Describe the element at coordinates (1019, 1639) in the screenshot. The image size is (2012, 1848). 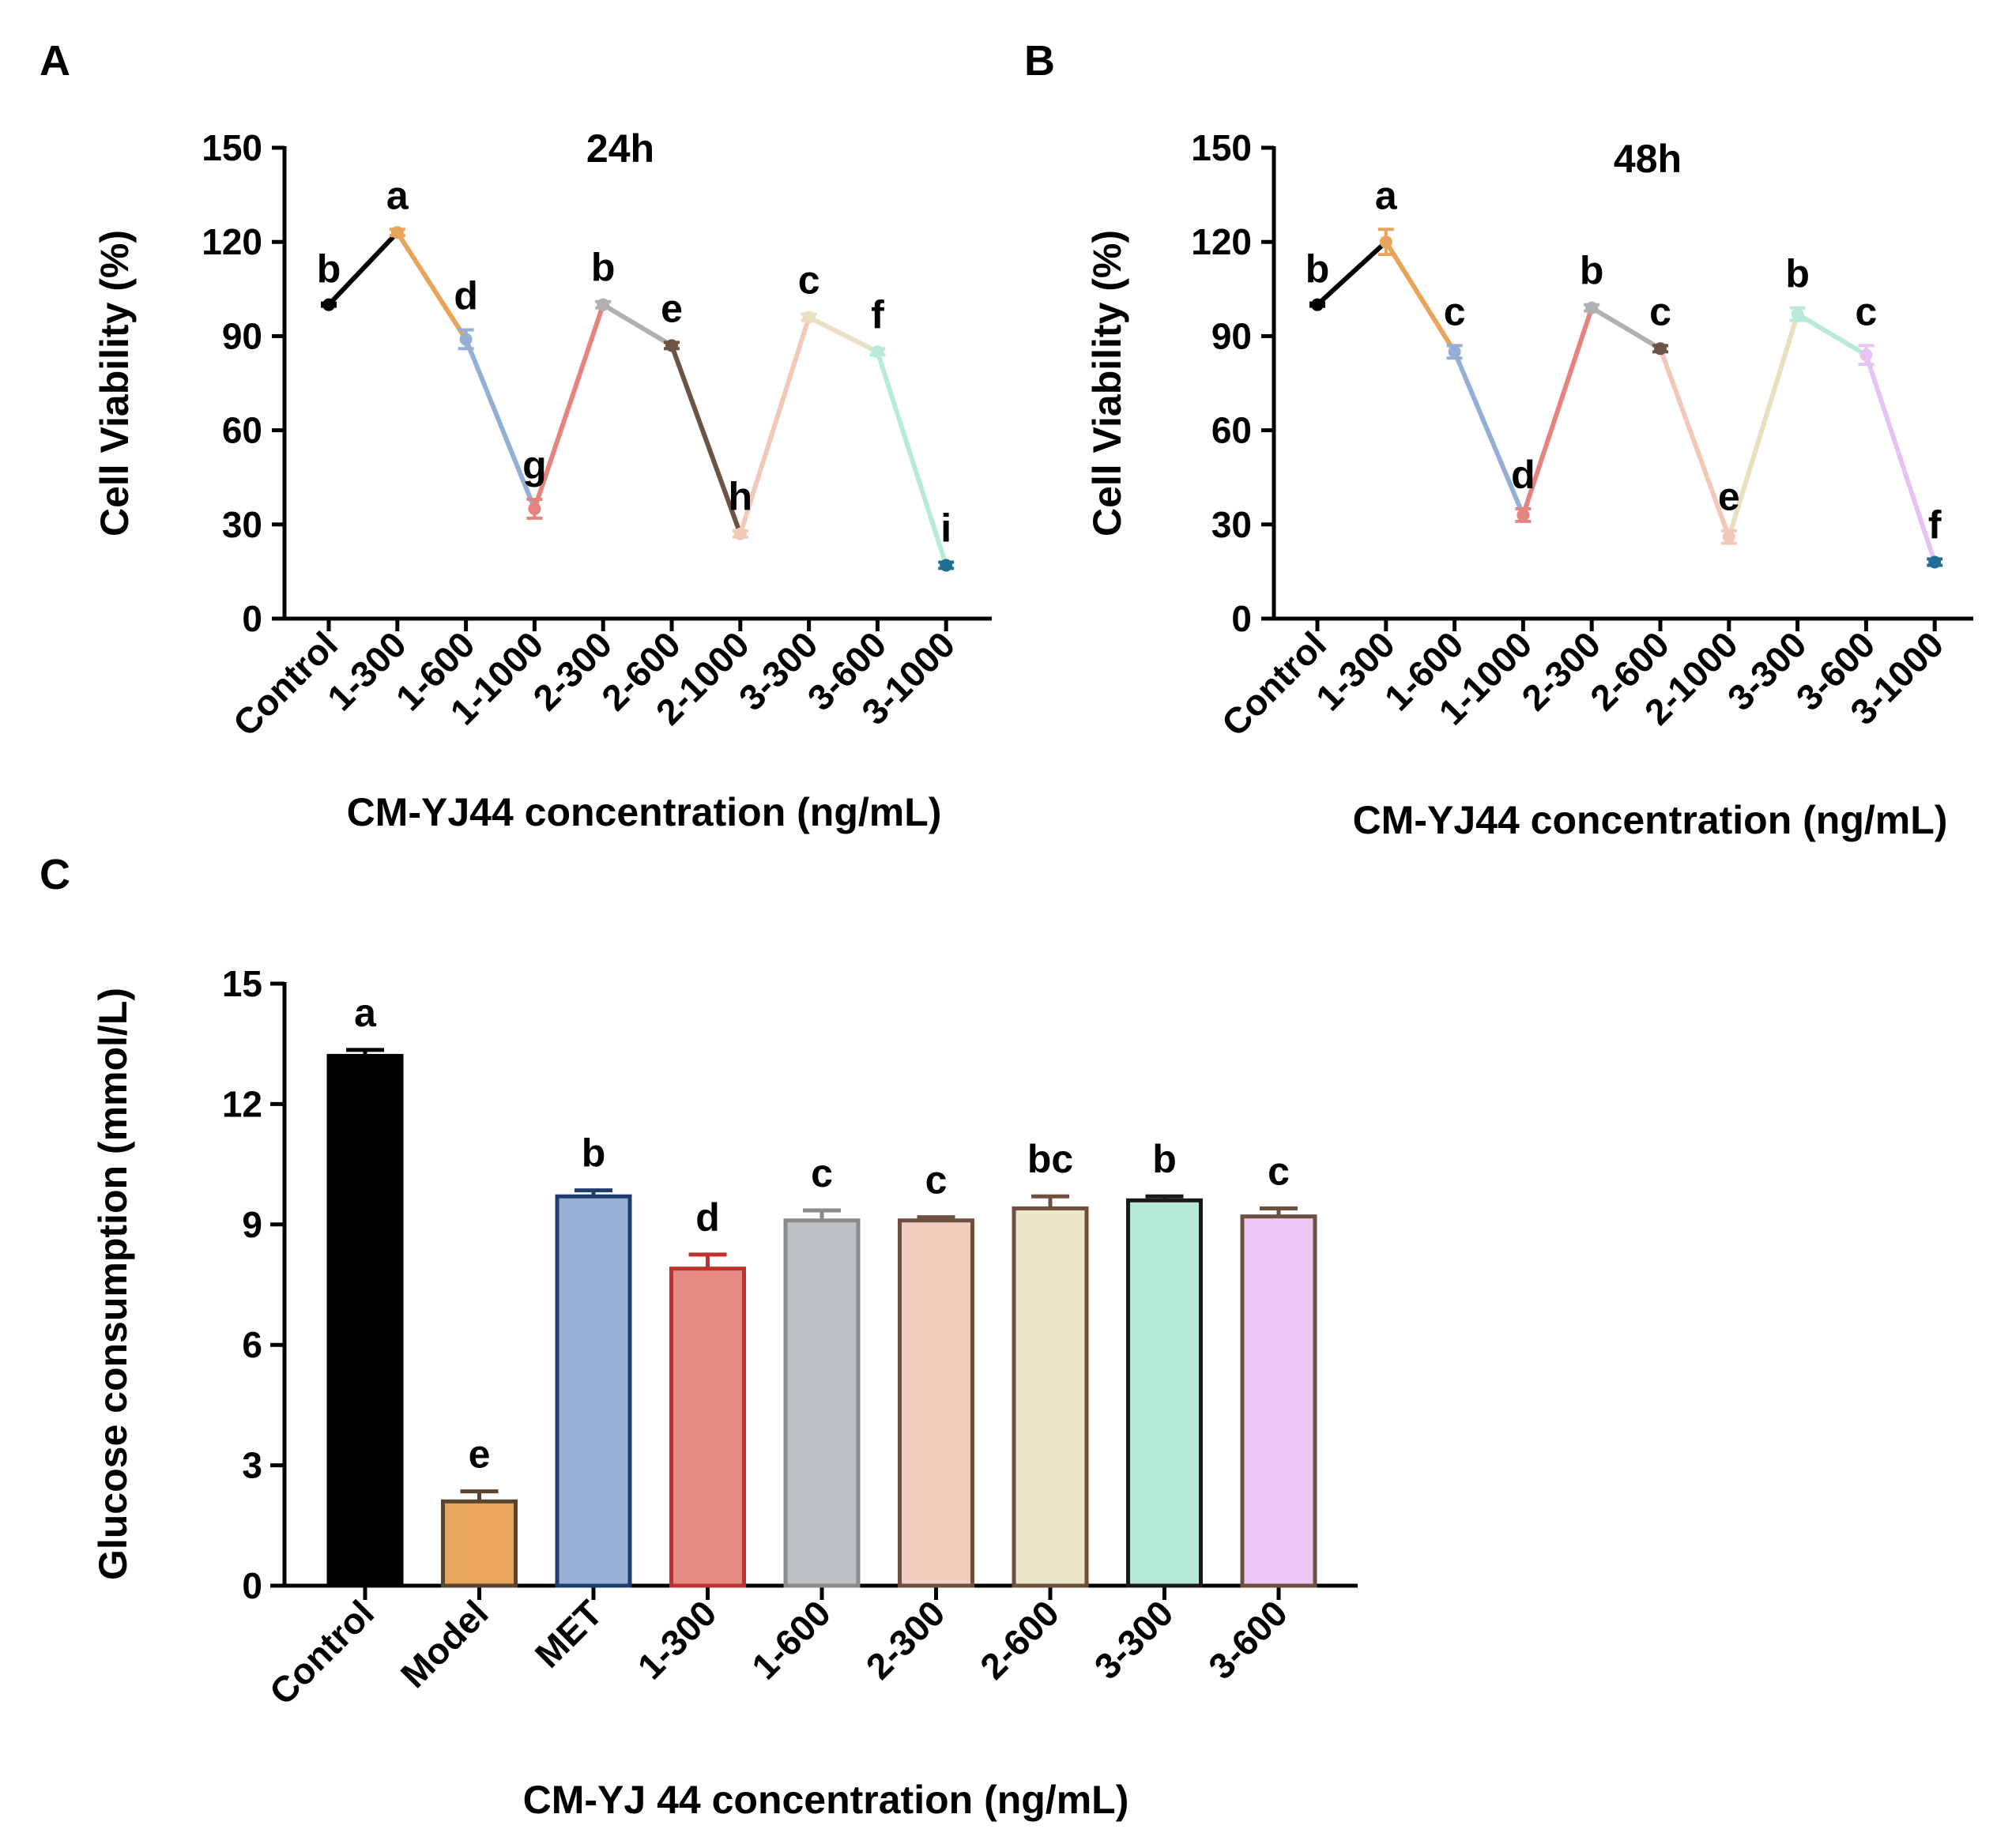
I see `x-tick-label: 2-600` at that location.